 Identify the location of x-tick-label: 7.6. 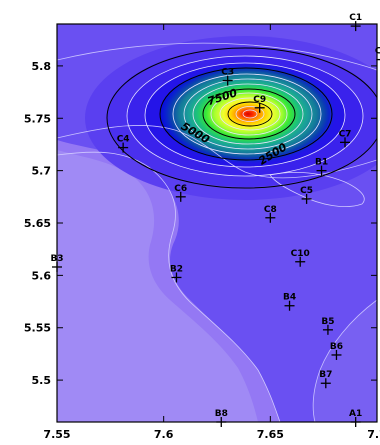
(164, 434).